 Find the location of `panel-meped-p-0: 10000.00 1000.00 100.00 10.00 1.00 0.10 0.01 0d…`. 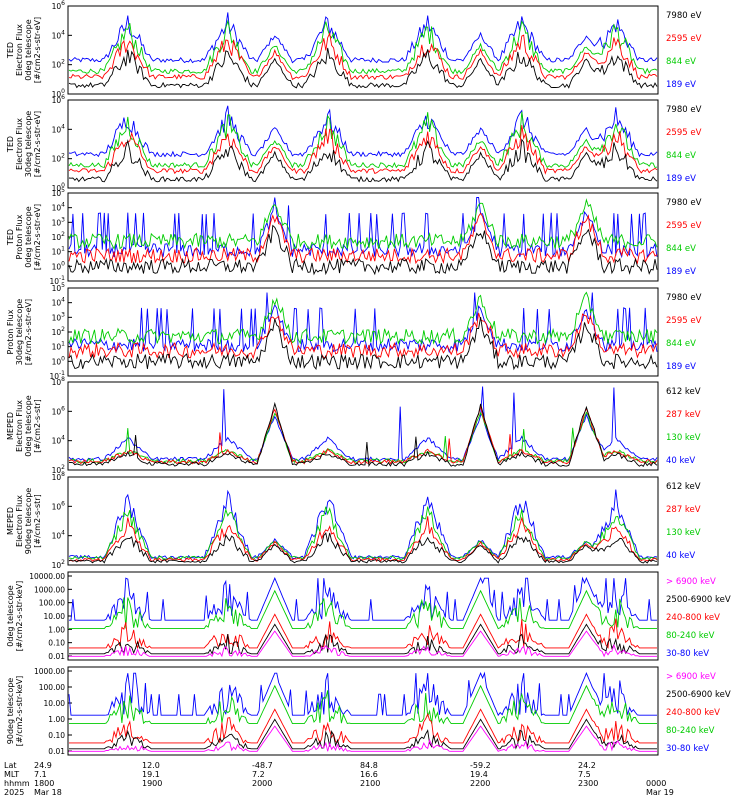

panel-meped-p-0: 10000.00 1000.00 100.00 10.00 1.00 0.10 0.01 0d… is located at coordinates (368, 616).